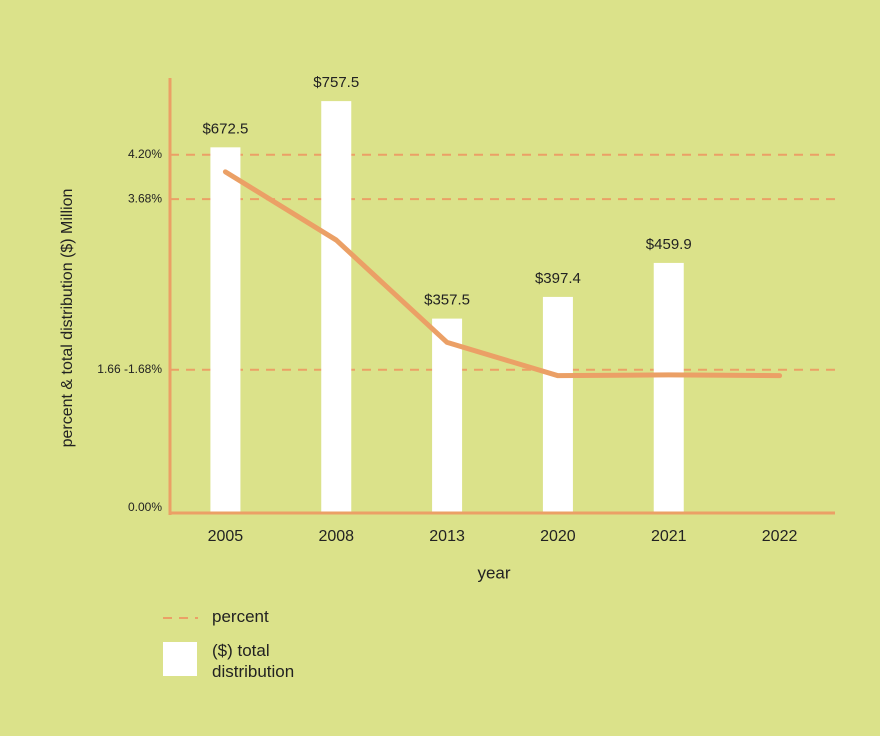 The image size is (880, 736). Describe the element at coordinates (493, 572) in the screenshot. I see `x-axis-title: year` at that location.